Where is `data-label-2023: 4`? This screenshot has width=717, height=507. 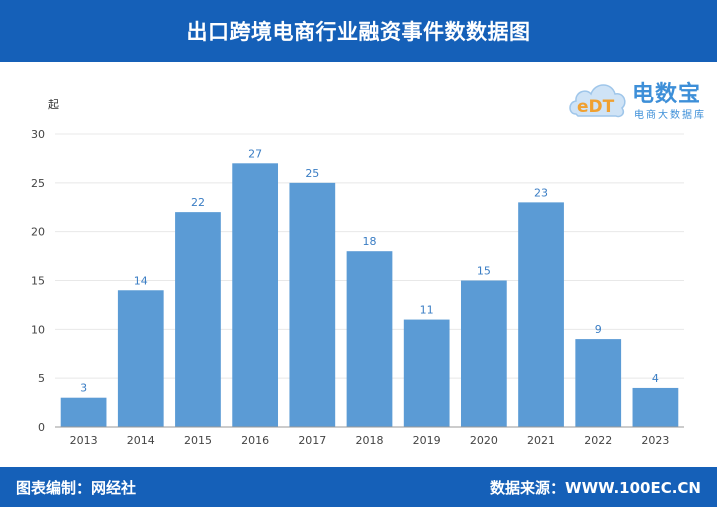 data-label-2023: 4 is located at coordinates (655, 378).